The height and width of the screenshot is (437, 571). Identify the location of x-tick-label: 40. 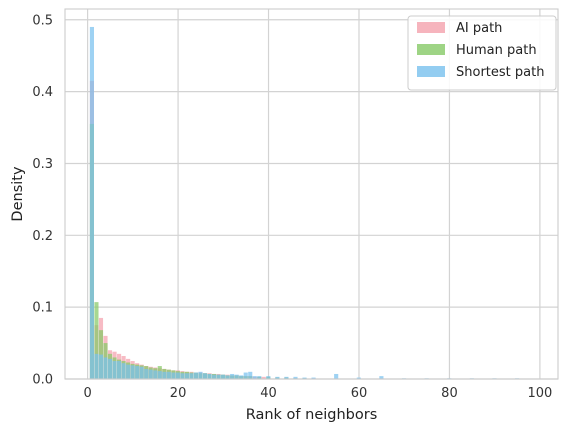
(268, 393).